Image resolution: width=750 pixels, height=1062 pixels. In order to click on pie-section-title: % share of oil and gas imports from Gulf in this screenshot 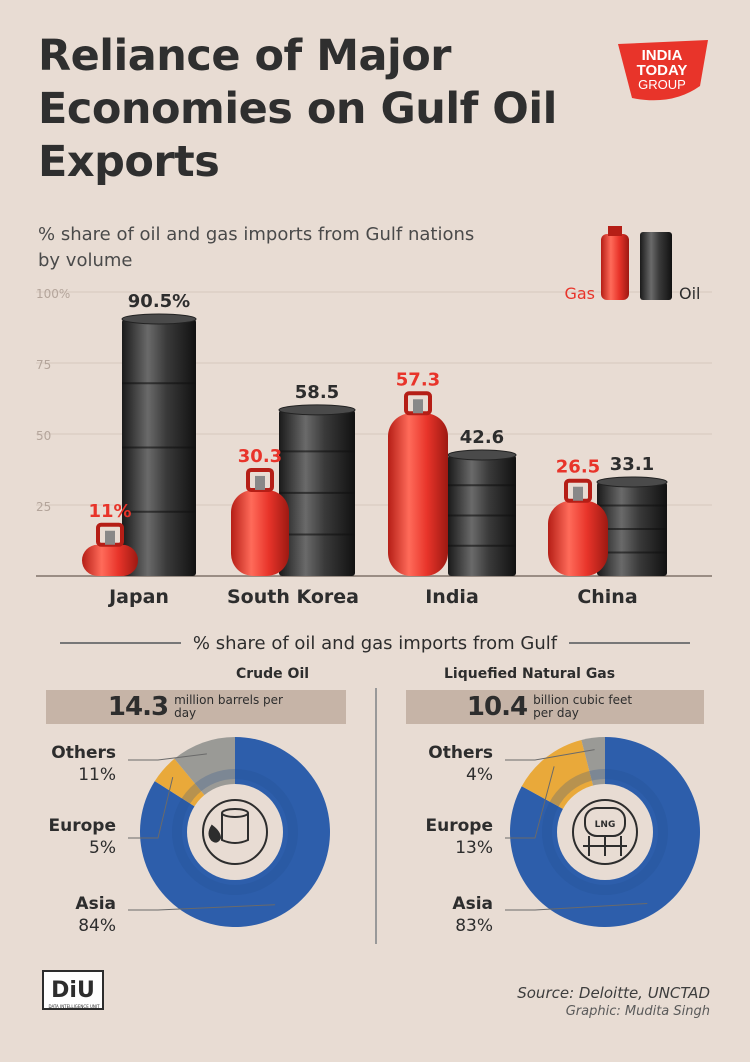, I will do `click(375, 643)`.